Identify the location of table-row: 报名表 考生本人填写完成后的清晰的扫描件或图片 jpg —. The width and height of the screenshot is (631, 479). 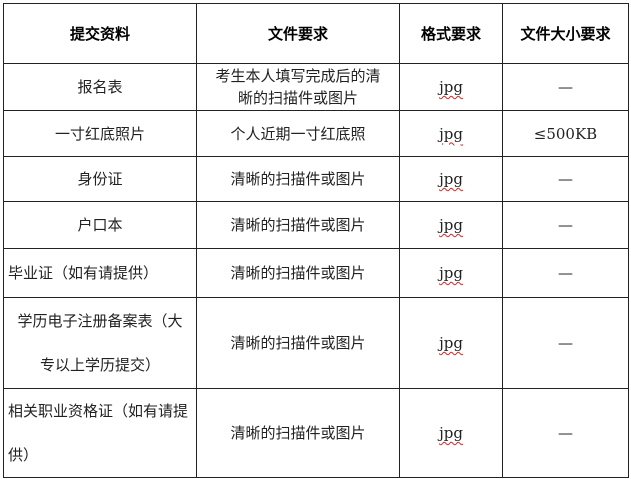
(316, 87).